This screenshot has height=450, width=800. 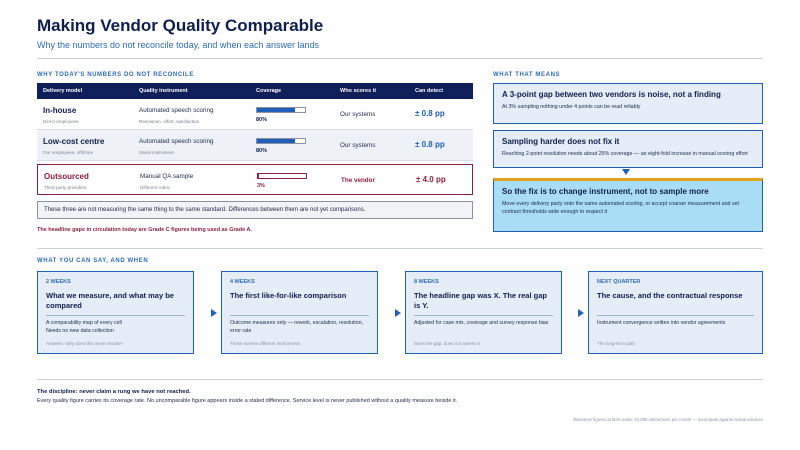 I want to click on timeline-period: 2 WEEKS, so click(x=58, y=282).